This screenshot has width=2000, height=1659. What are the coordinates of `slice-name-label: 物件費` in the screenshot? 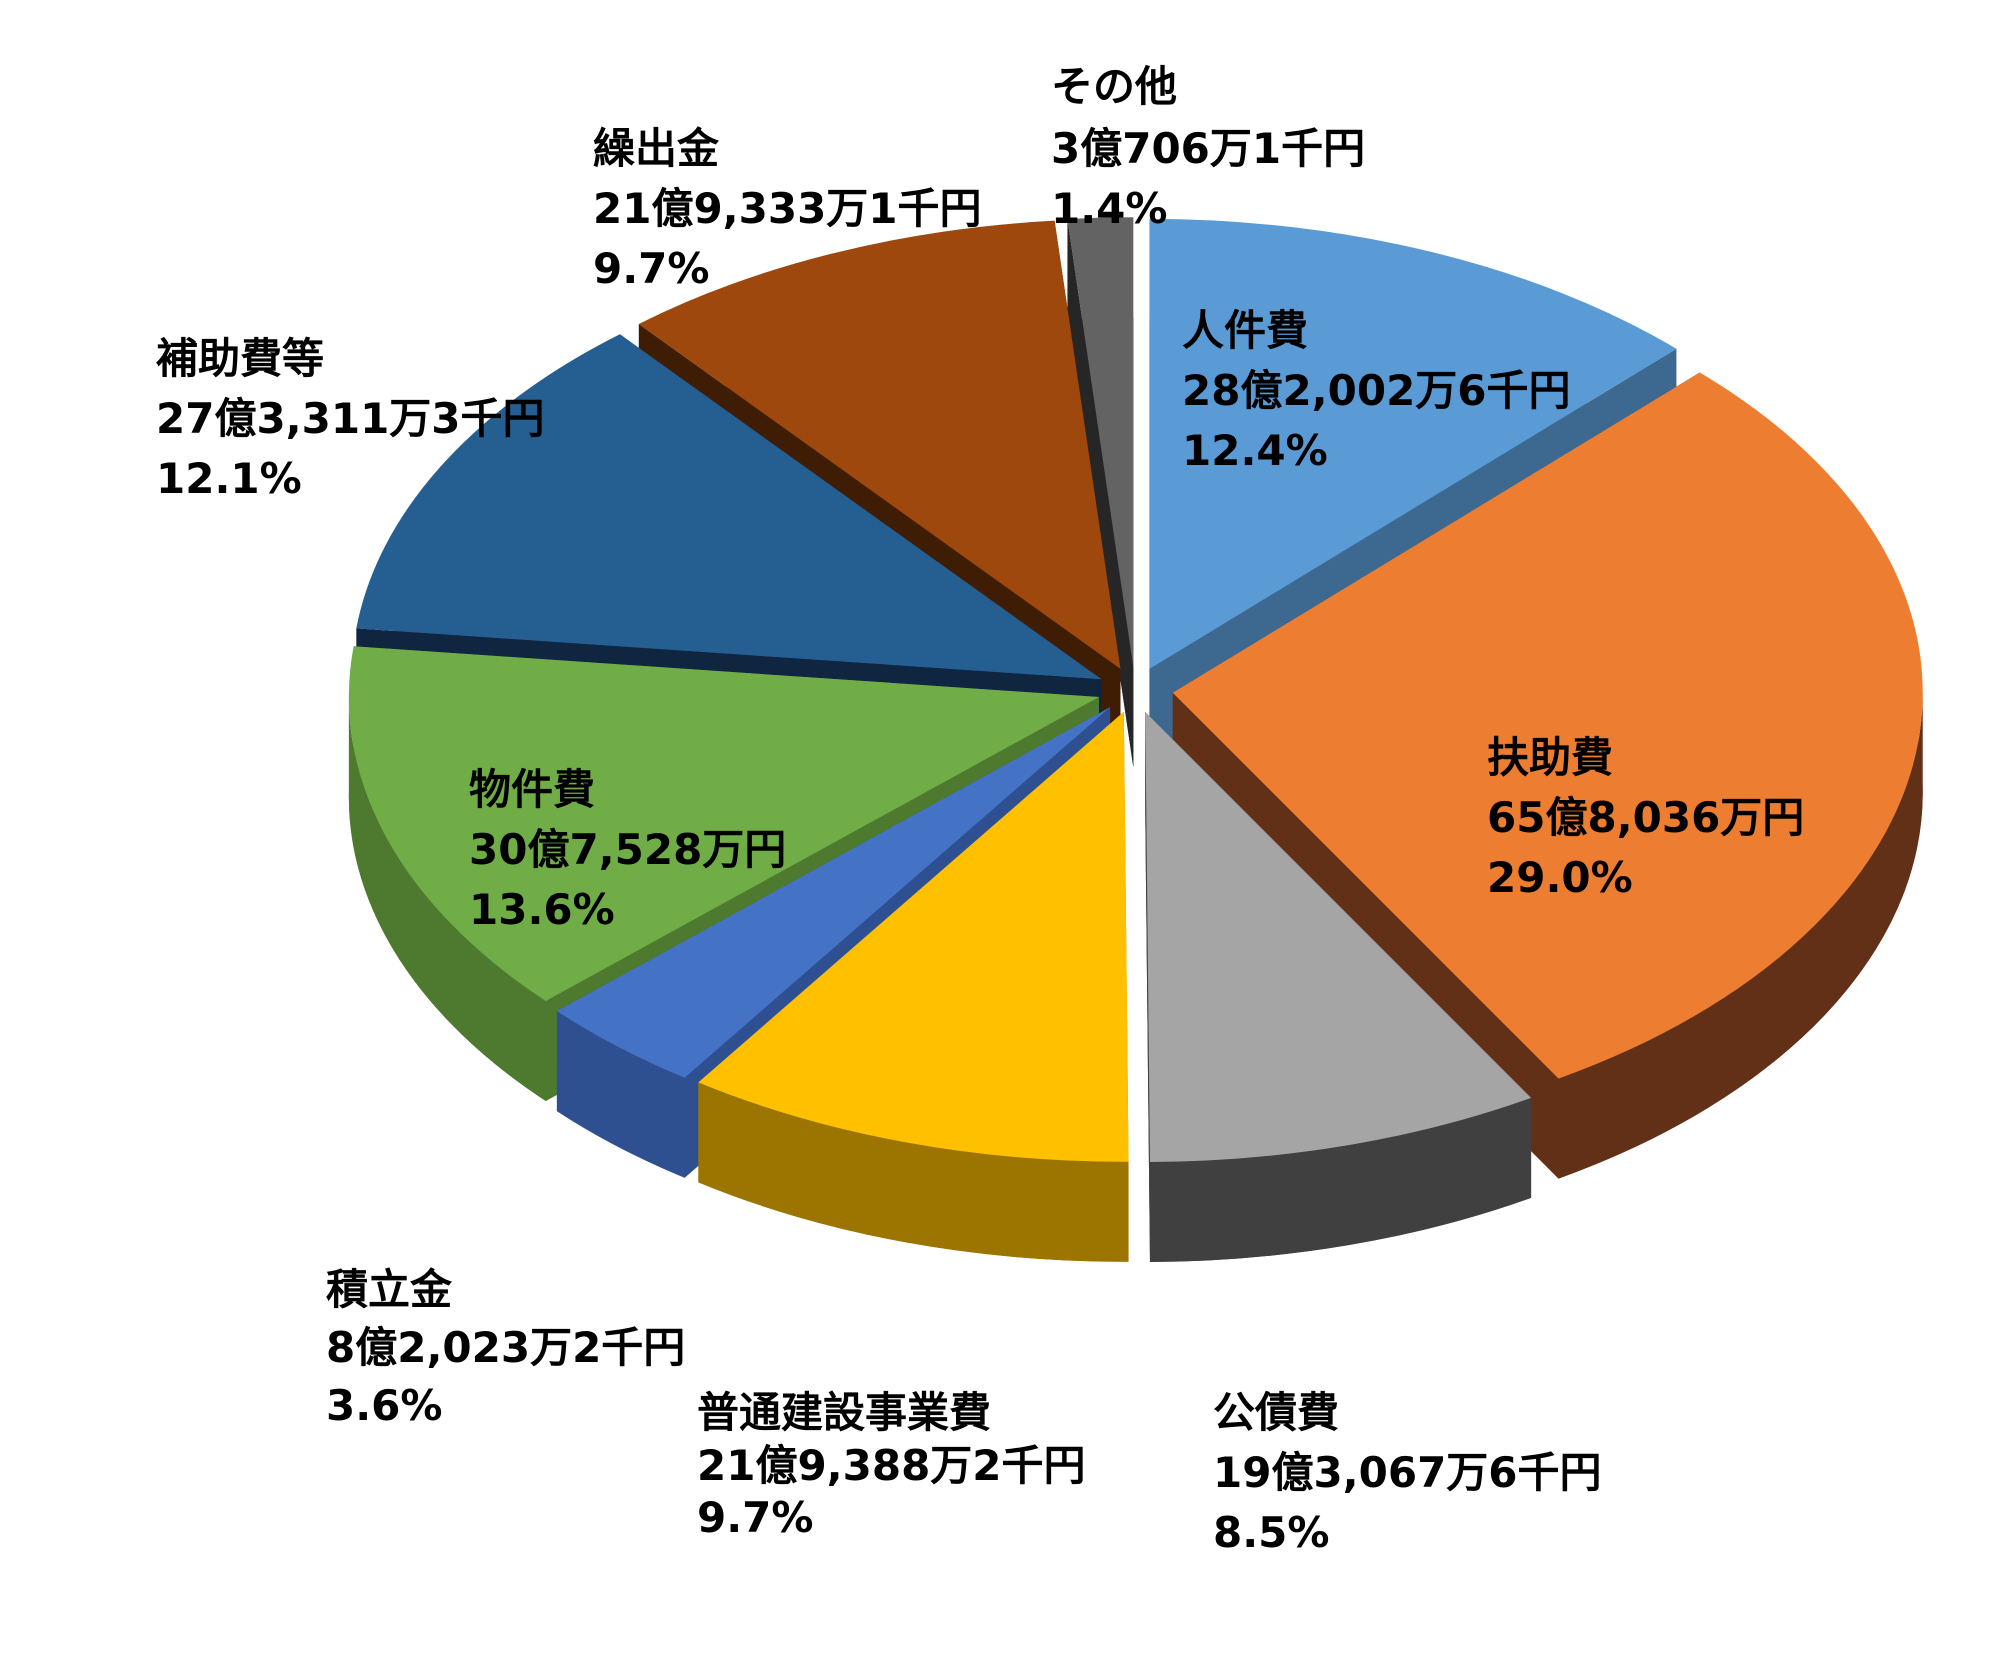 It's located at (532, 789).